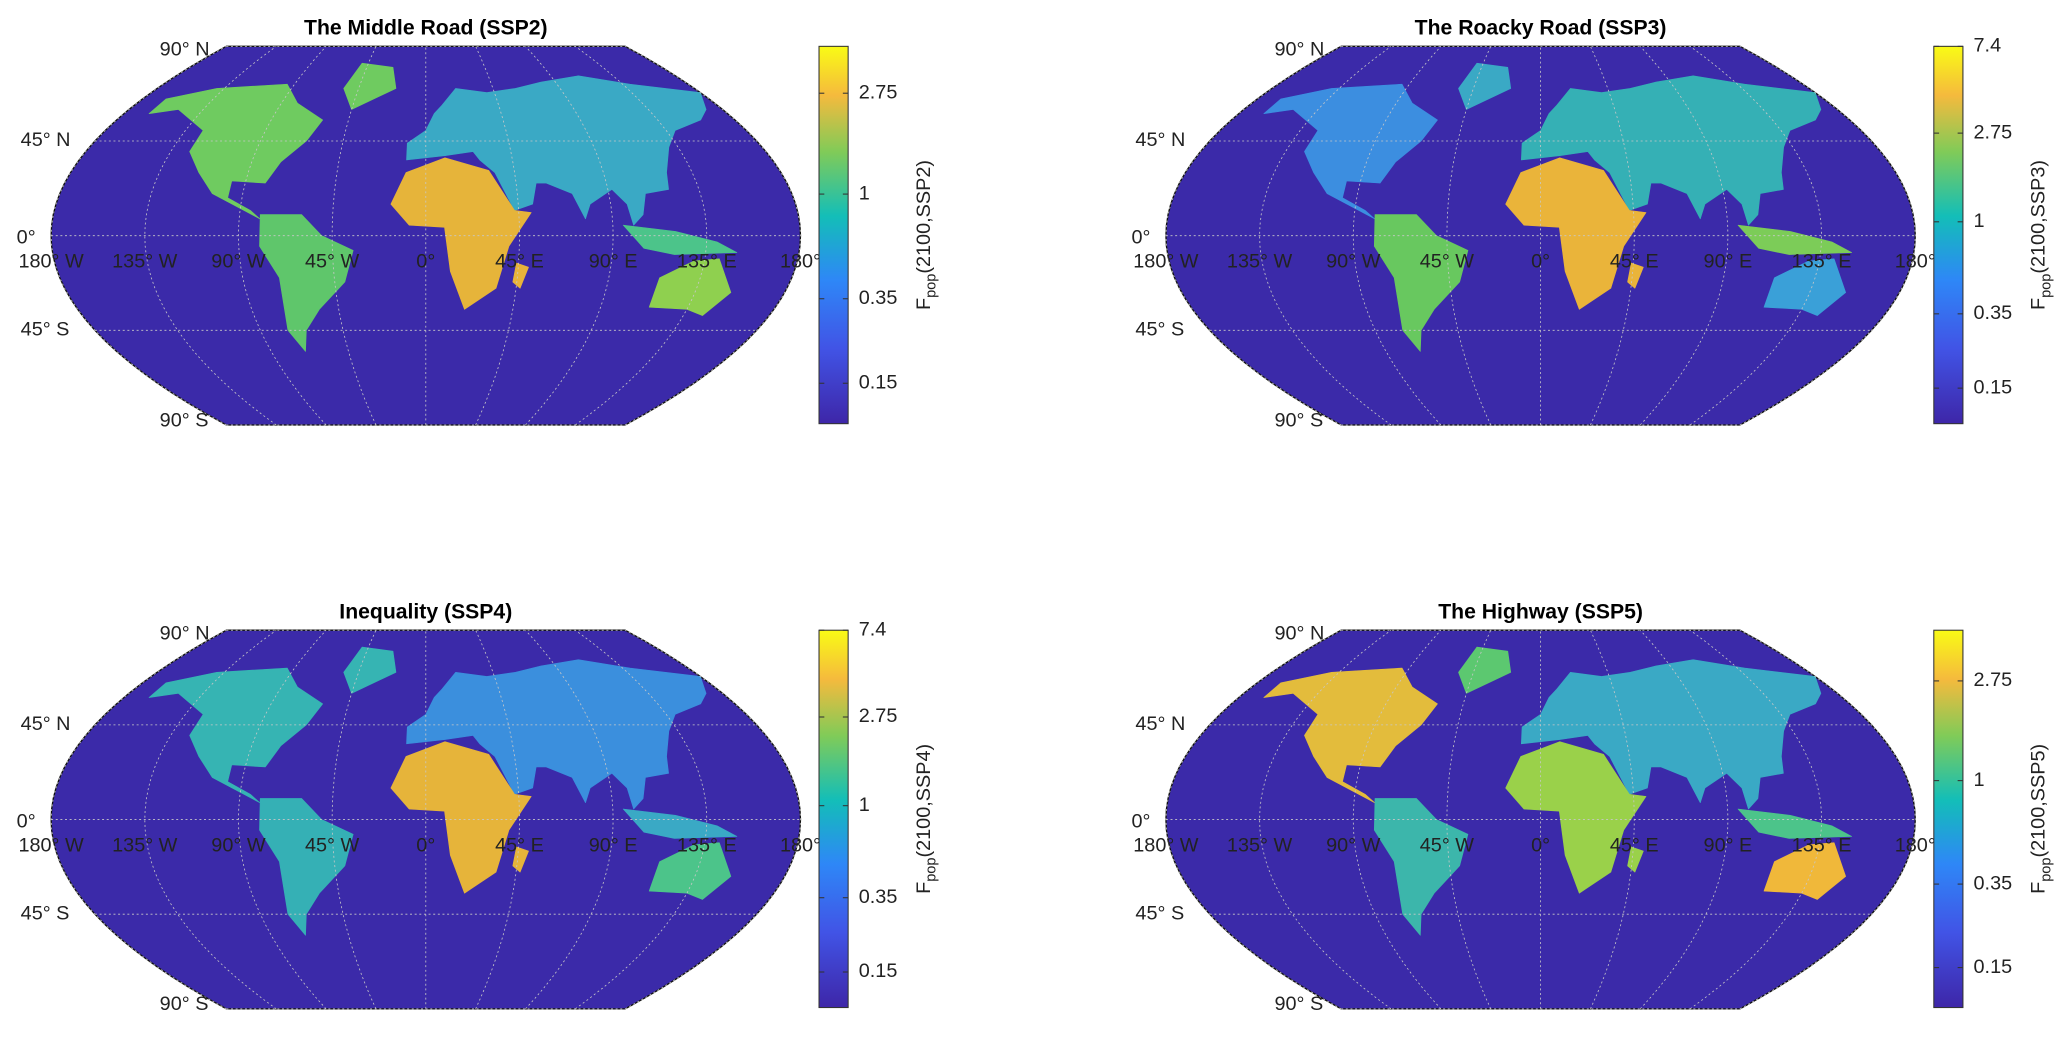  What do you see at coordinates (425, 261) in the screenshot?
I see `lon-label: 0°` at bounding box center [425, 261].